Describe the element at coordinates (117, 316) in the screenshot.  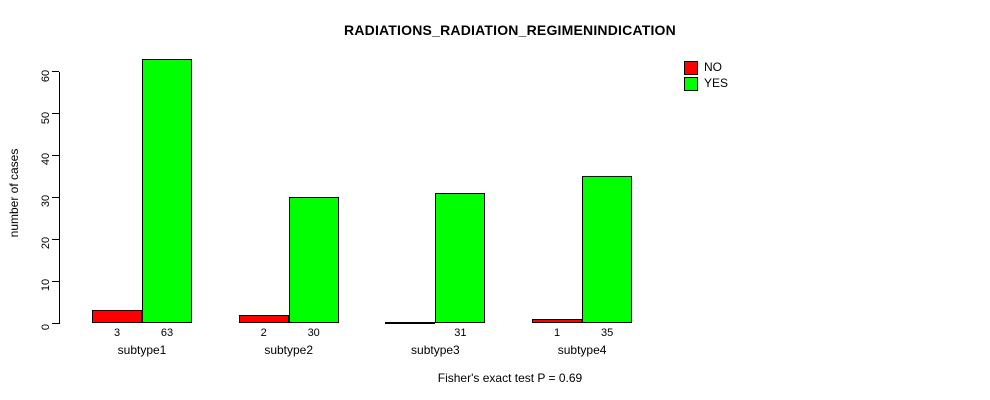
I see `bar-no-subtype1` at that location.